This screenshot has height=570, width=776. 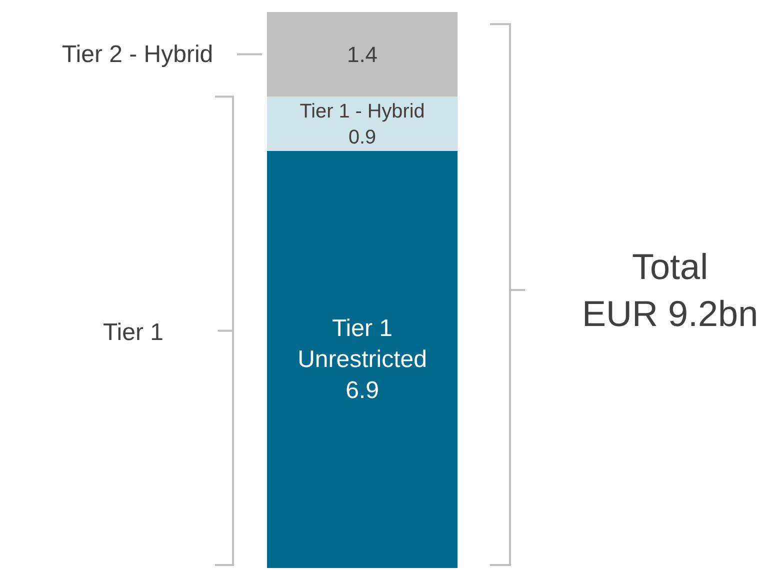 What do you see at coordinates (670, 290) in the screenshot?
I see `text: Total EUR 9.2bn` at bounding box center [670, 290].